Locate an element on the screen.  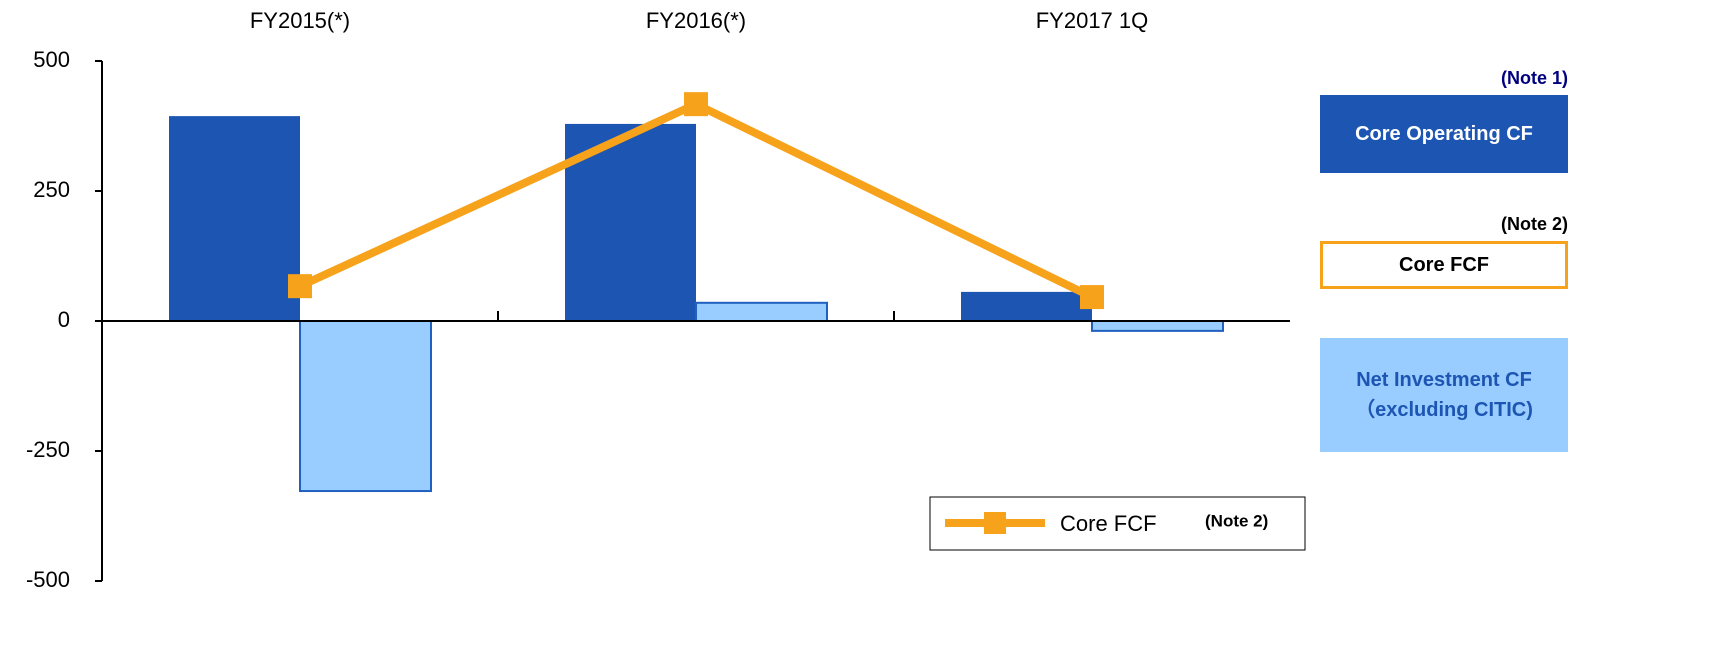
x-category-label: FY2017 1Q is located at coordinates (1092, 20).